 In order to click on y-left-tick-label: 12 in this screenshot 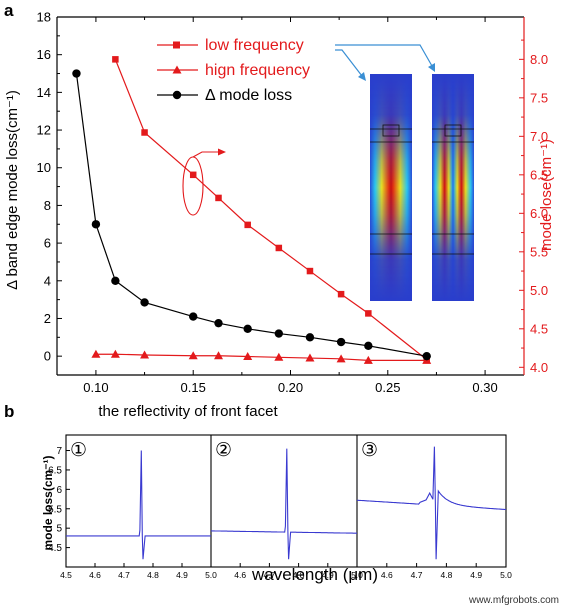, I will do `click(44, 130)`.